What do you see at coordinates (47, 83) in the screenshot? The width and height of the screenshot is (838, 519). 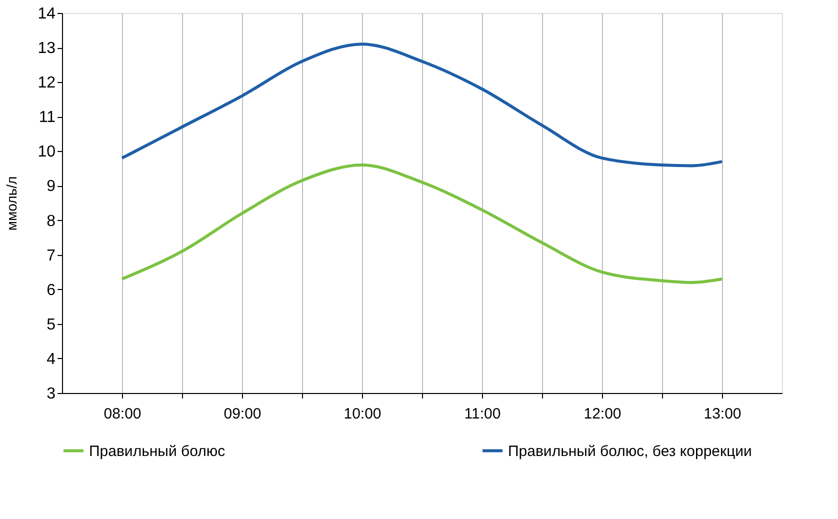 I see `y-tick-label: 12` at bounding box center [47, 83].